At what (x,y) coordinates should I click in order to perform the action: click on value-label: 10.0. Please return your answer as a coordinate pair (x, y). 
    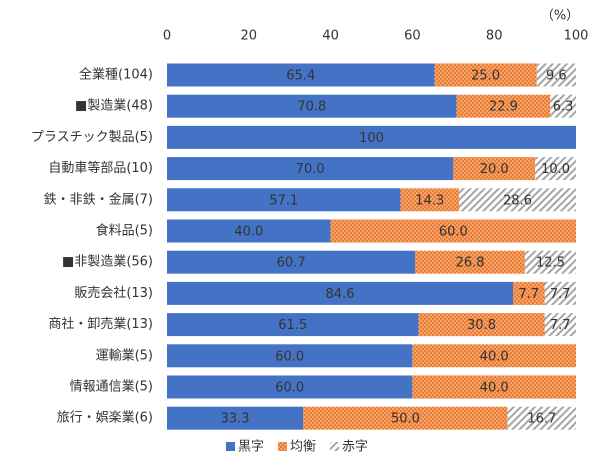
    Looking at the image, I should click on (555, 169).